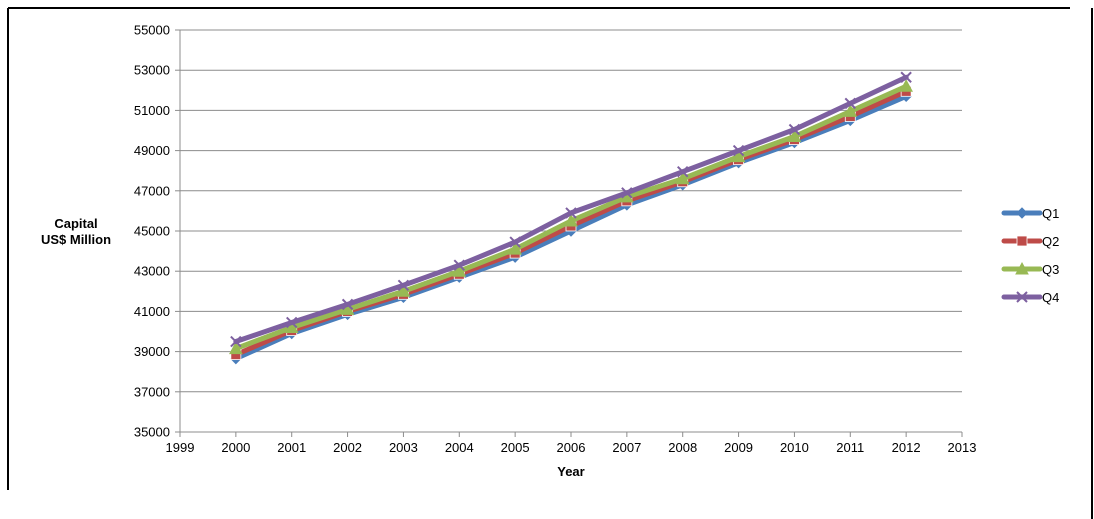 This screenshot has width=1094, height=519. What do you see at coordinates (1030, 213) in the screenshot?
I see `legend-item-q1: Q1` at bounding box center [1030, 213].